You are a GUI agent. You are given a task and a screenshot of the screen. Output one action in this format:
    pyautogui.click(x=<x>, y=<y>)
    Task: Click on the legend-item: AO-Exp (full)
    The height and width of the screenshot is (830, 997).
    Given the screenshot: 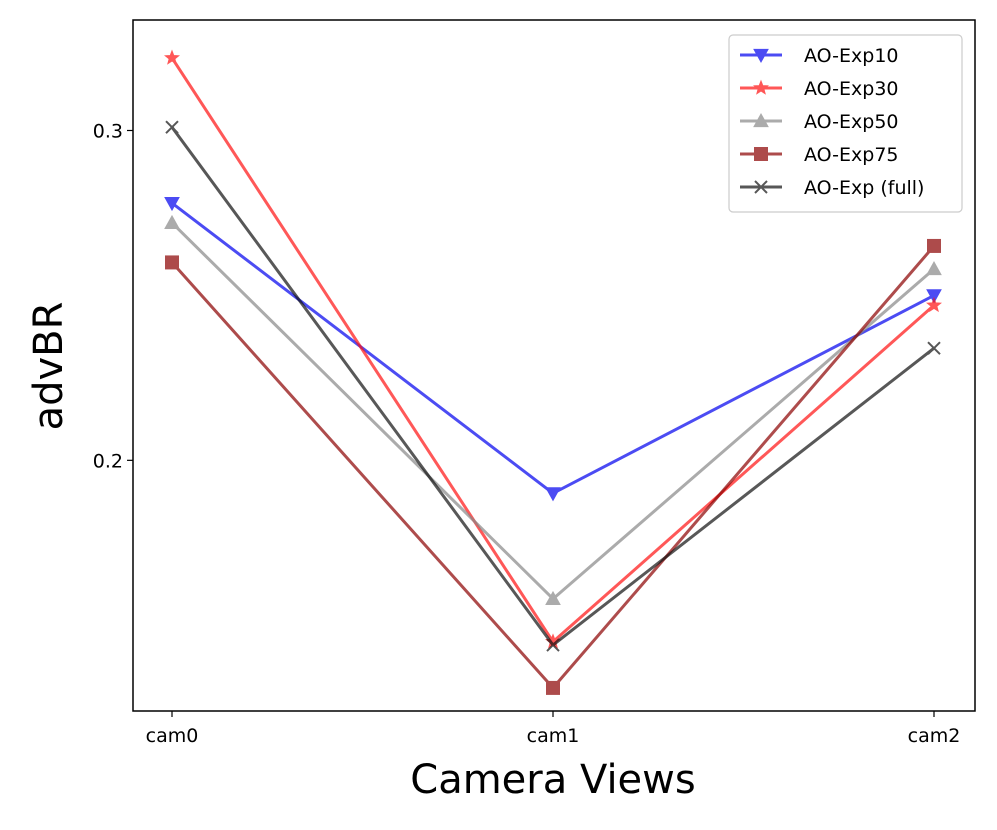 What is the action you would take?
    pyautogui.click(x=832, y=188)
    